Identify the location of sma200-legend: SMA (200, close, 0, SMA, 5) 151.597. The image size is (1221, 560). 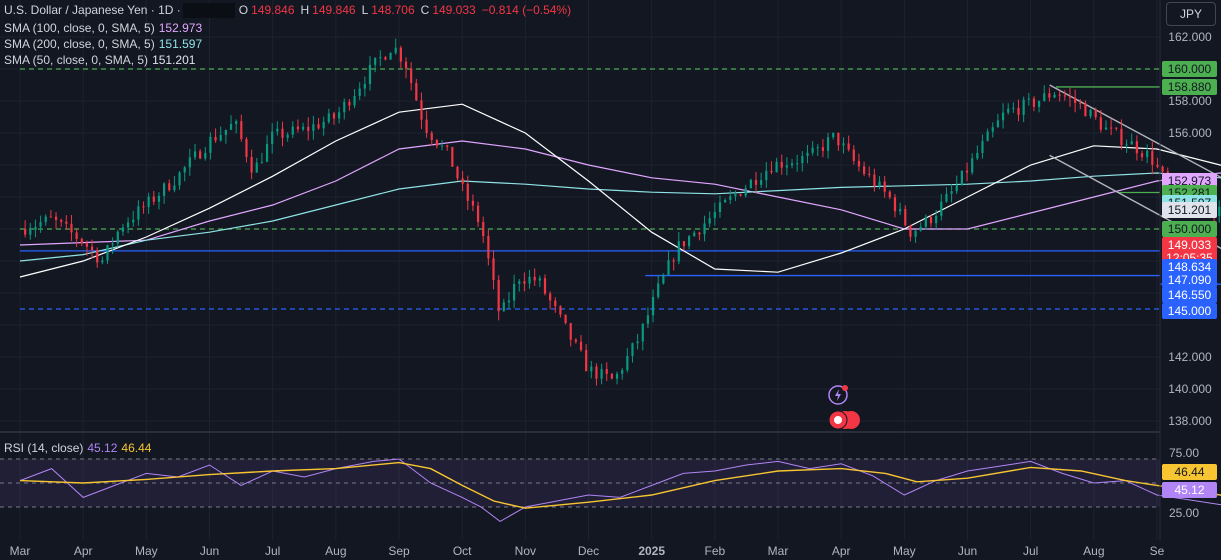
(103, 44).